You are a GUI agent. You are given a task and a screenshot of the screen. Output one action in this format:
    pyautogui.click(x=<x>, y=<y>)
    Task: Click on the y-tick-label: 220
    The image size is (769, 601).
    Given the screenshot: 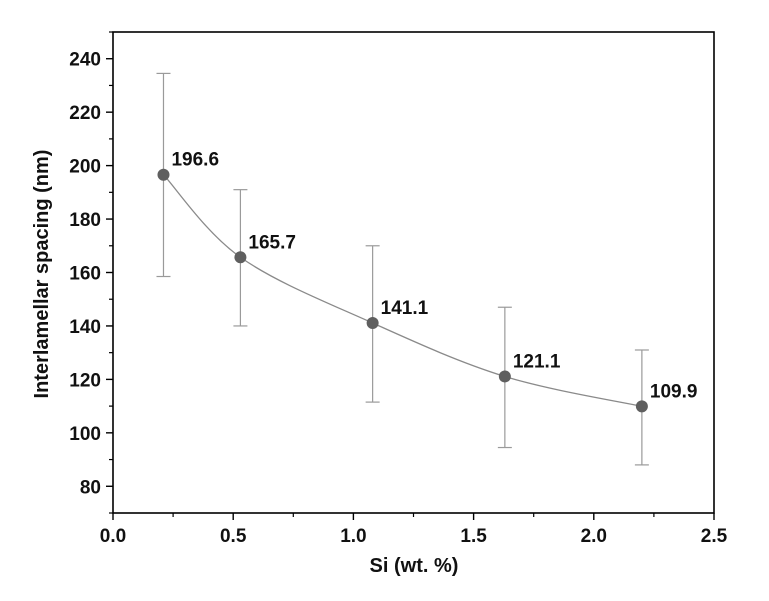 What is the action you would take?
    pyautogui.click(x=85, y=113)
    